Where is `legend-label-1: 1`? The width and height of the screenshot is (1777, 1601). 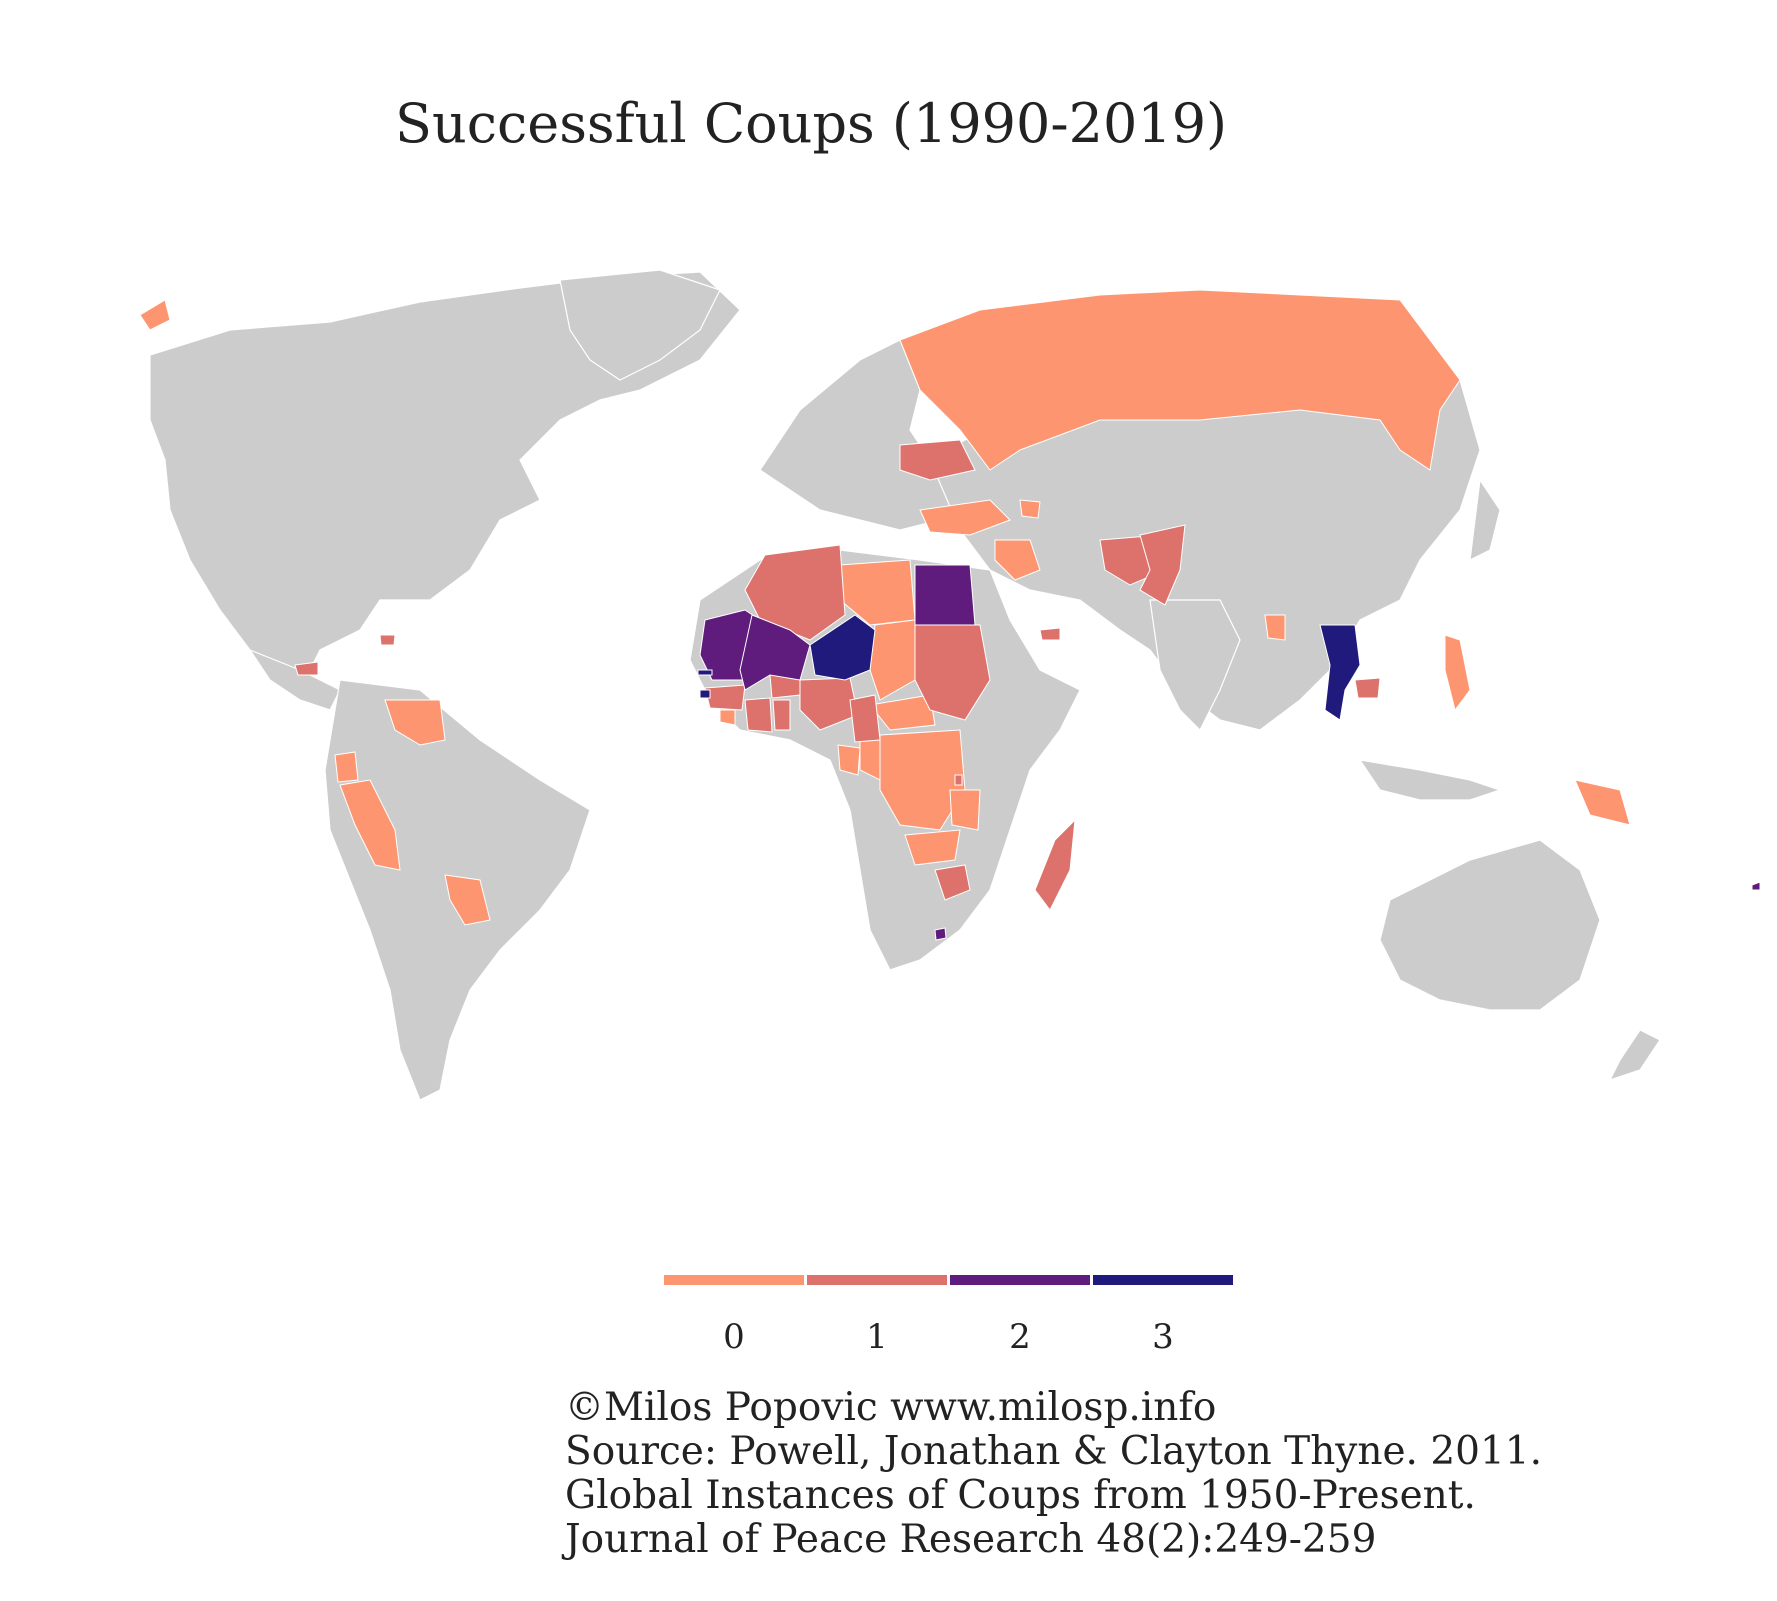
legend-label-1: 1 is located at coordinates (877, 1337).